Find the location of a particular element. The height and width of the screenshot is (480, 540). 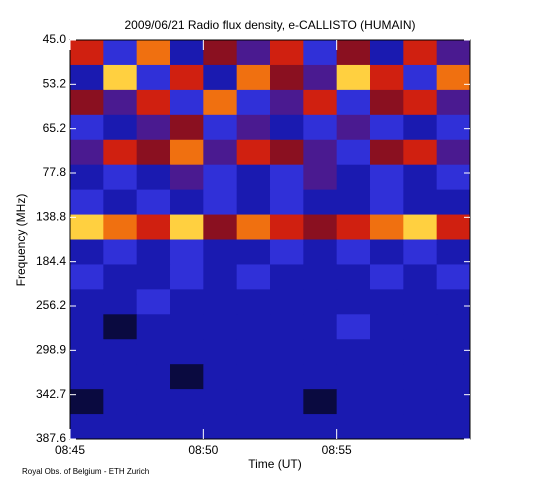

x-tick-label: 08:45 is located at coordinates (70, 450).